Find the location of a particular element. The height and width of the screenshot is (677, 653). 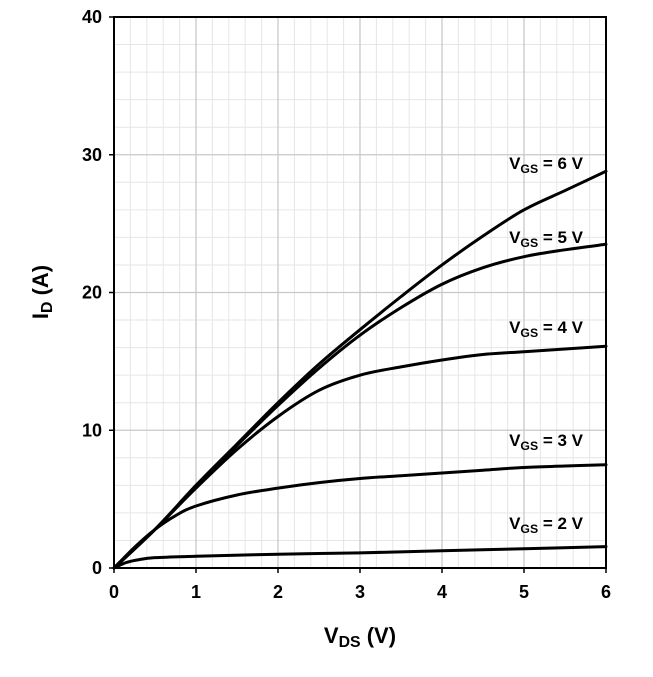

x-tick-label: 3 is located at coordinates (360, 592).